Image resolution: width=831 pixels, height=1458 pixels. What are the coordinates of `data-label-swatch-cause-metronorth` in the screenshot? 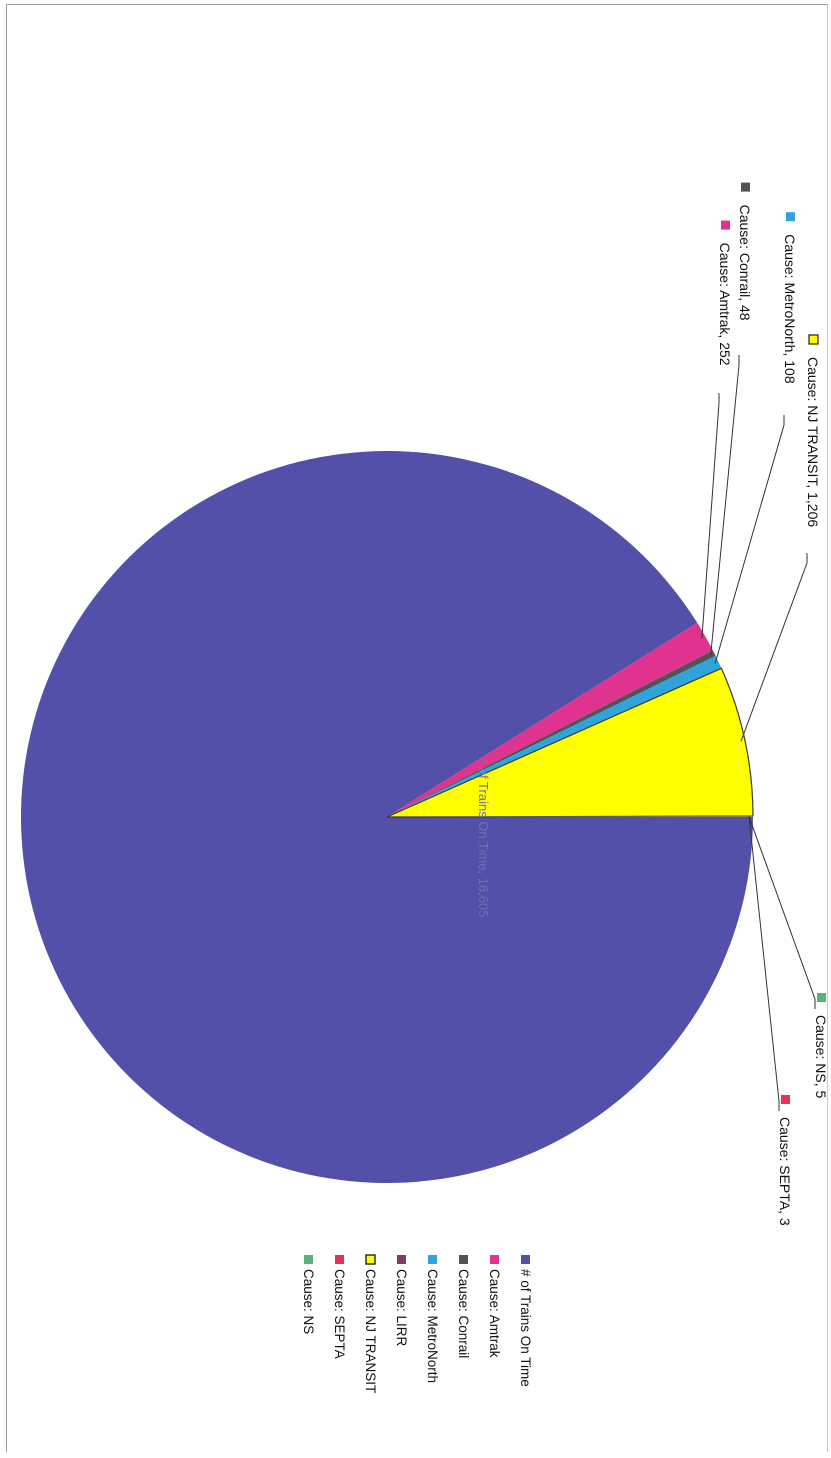 It's located at (790, 217).